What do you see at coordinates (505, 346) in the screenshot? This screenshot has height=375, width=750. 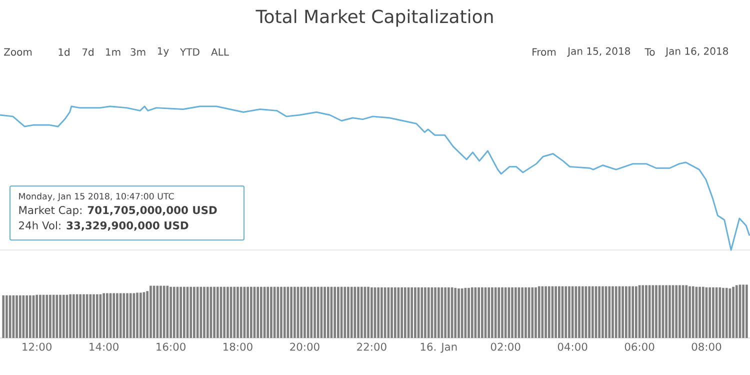 I see `x-tick-label: 02:00` at bounding box center [505, 346].